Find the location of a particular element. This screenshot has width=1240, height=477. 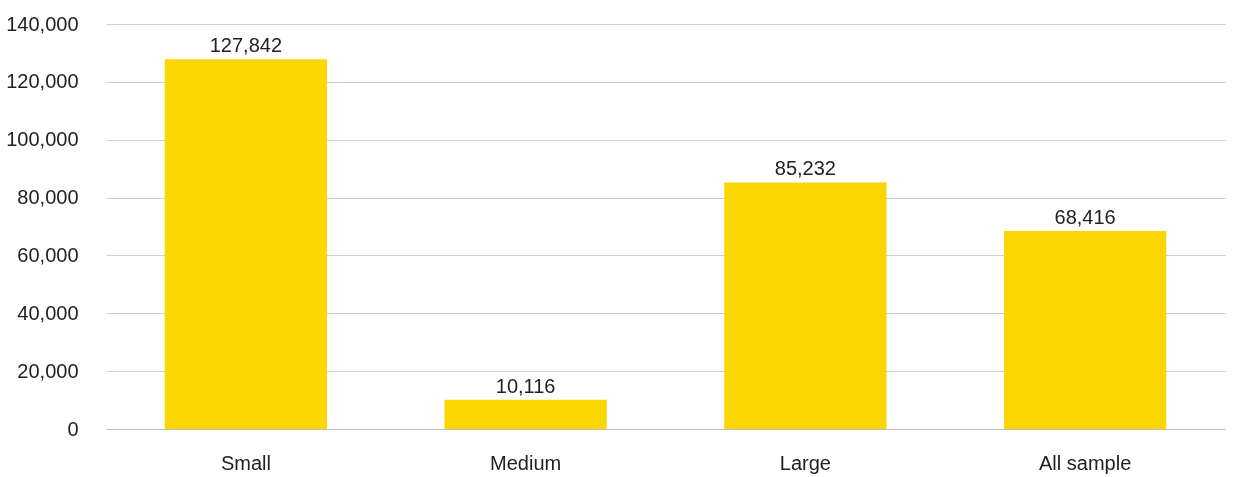

y-tick-label: 0 is located at coordinates (73, 428).